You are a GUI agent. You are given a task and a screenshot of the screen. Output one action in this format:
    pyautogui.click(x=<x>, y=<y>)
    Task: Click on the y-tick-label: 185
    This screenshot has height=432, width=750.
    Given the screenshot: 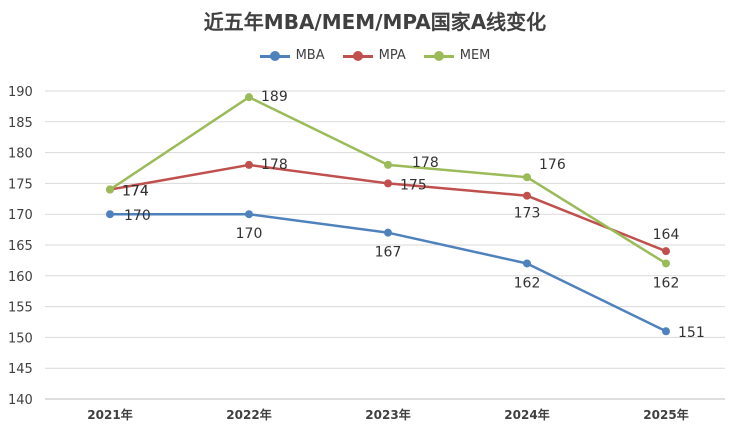 What is the action you would take?
    pyautogui.click(x=20, y=123)
    